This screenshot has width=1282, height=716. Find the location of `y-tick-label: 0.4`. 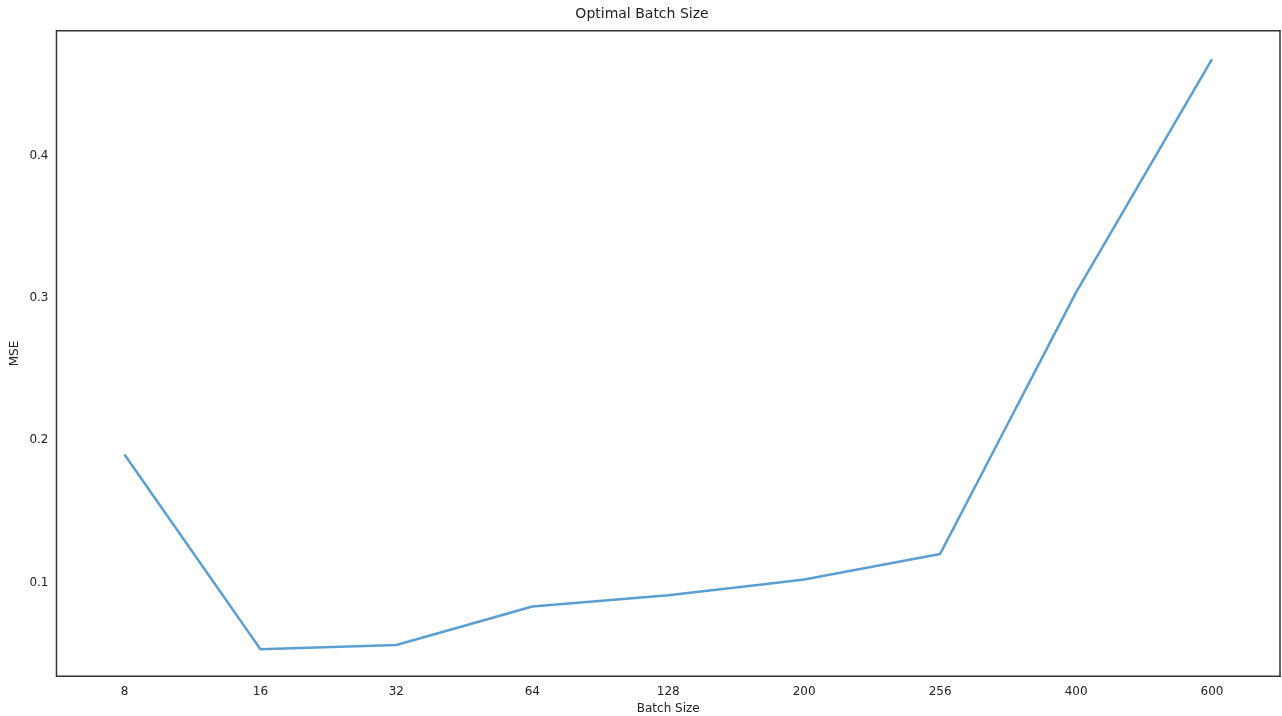

y-tick-label: 0.4 is located at coordinates (39, 155).